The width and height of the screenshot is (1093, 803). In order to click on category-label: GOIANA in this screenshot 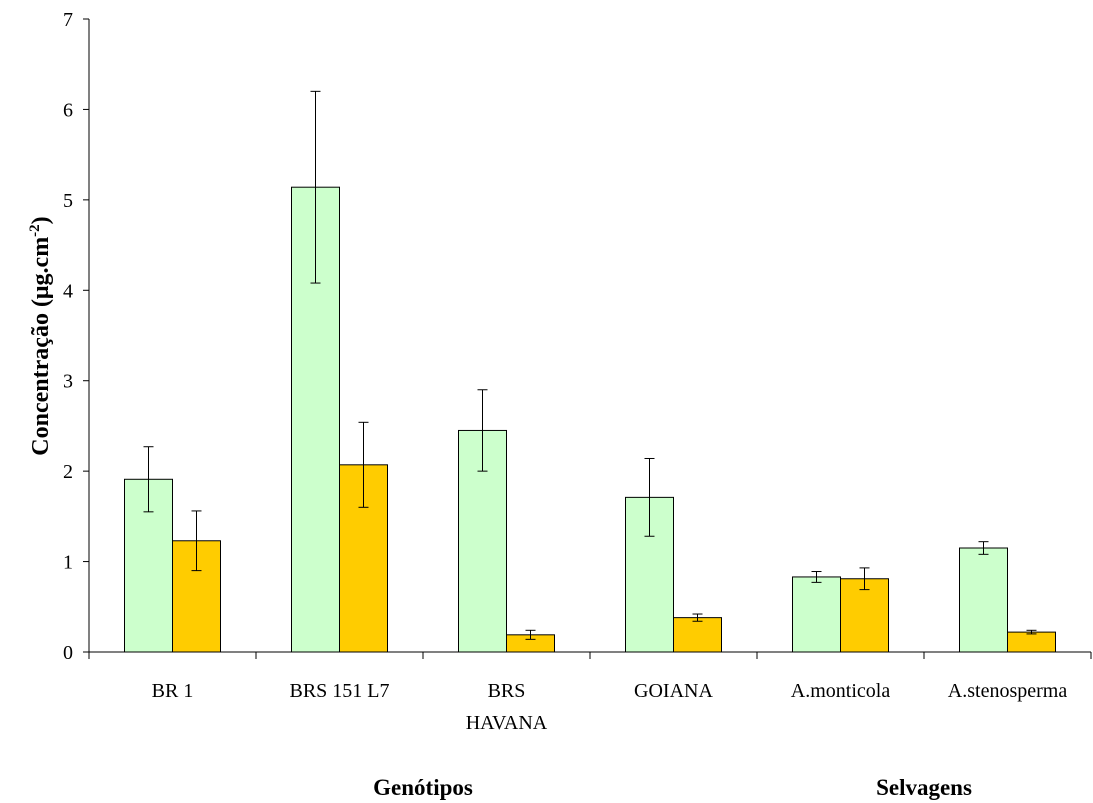, I will do `click(673, 691)`.